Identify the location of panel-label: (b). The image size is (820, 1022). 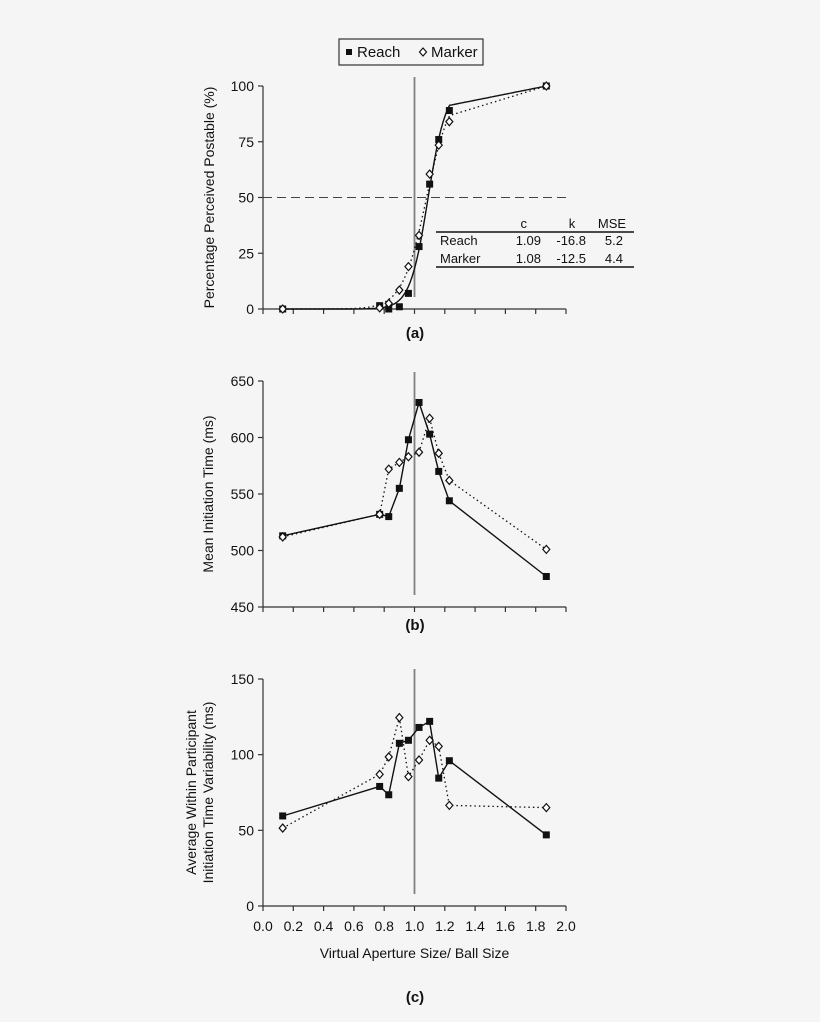
(414, 625).